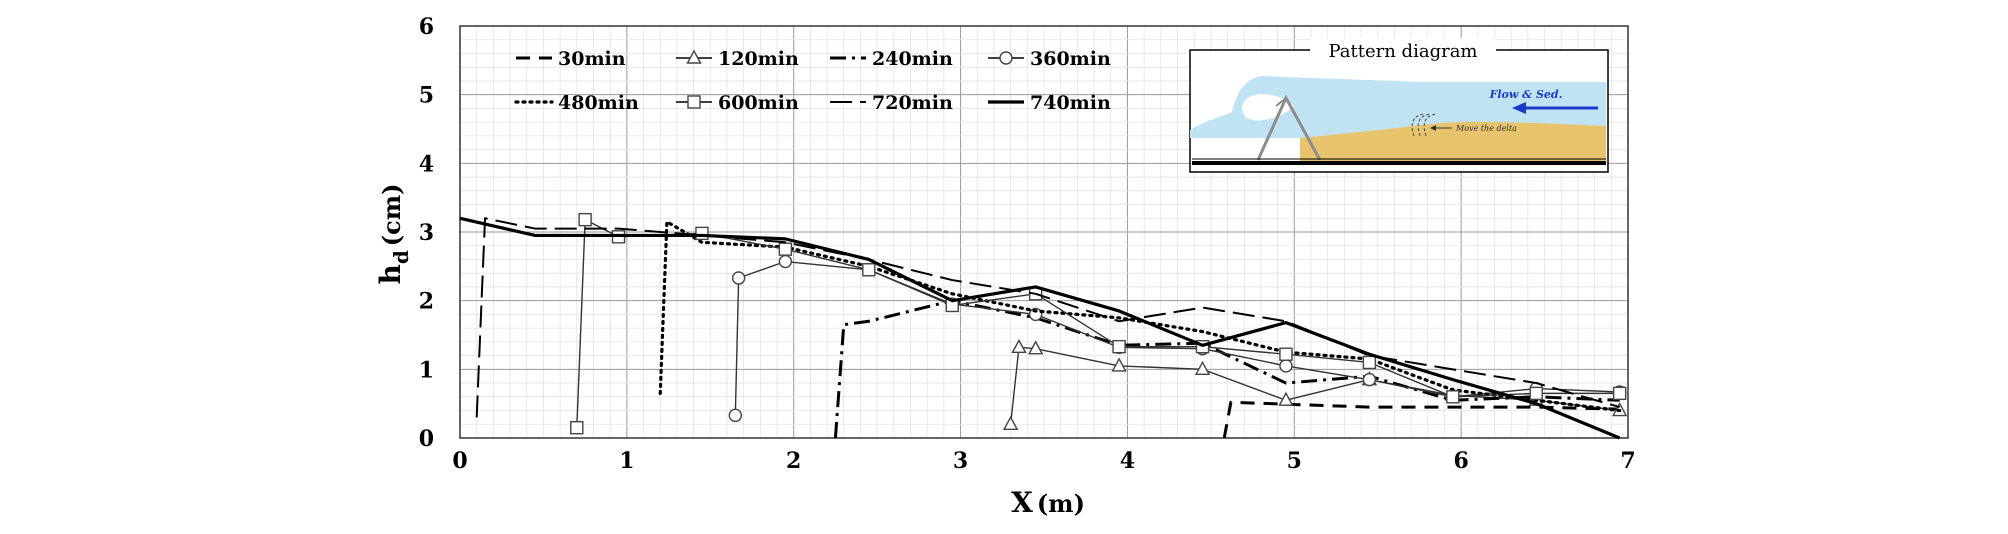  I want to click on series-30min, so click(1421, 419).